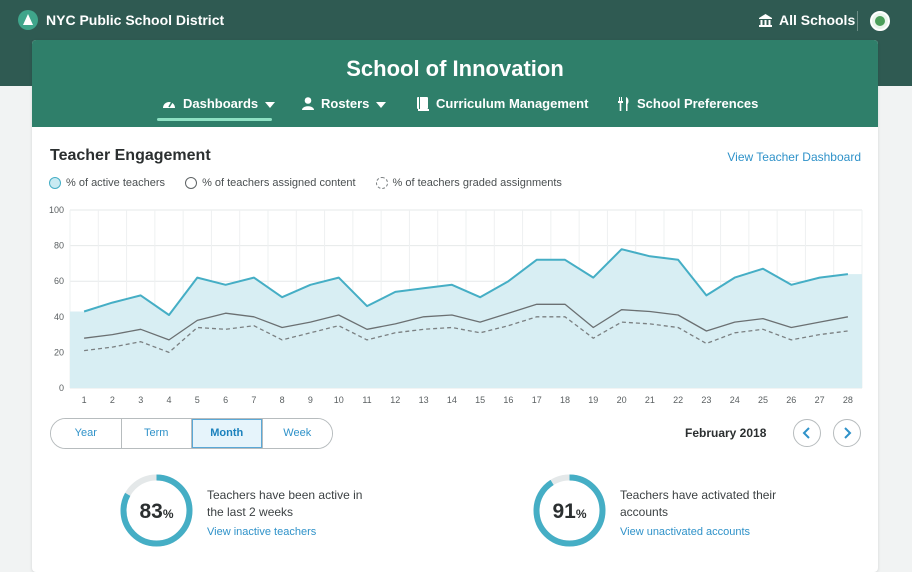 The image size is (912, 572). Describe the element at coordinates (698, 103) in the screenshot. I see `nav-school-preferences-label: School Preferences` at that location.